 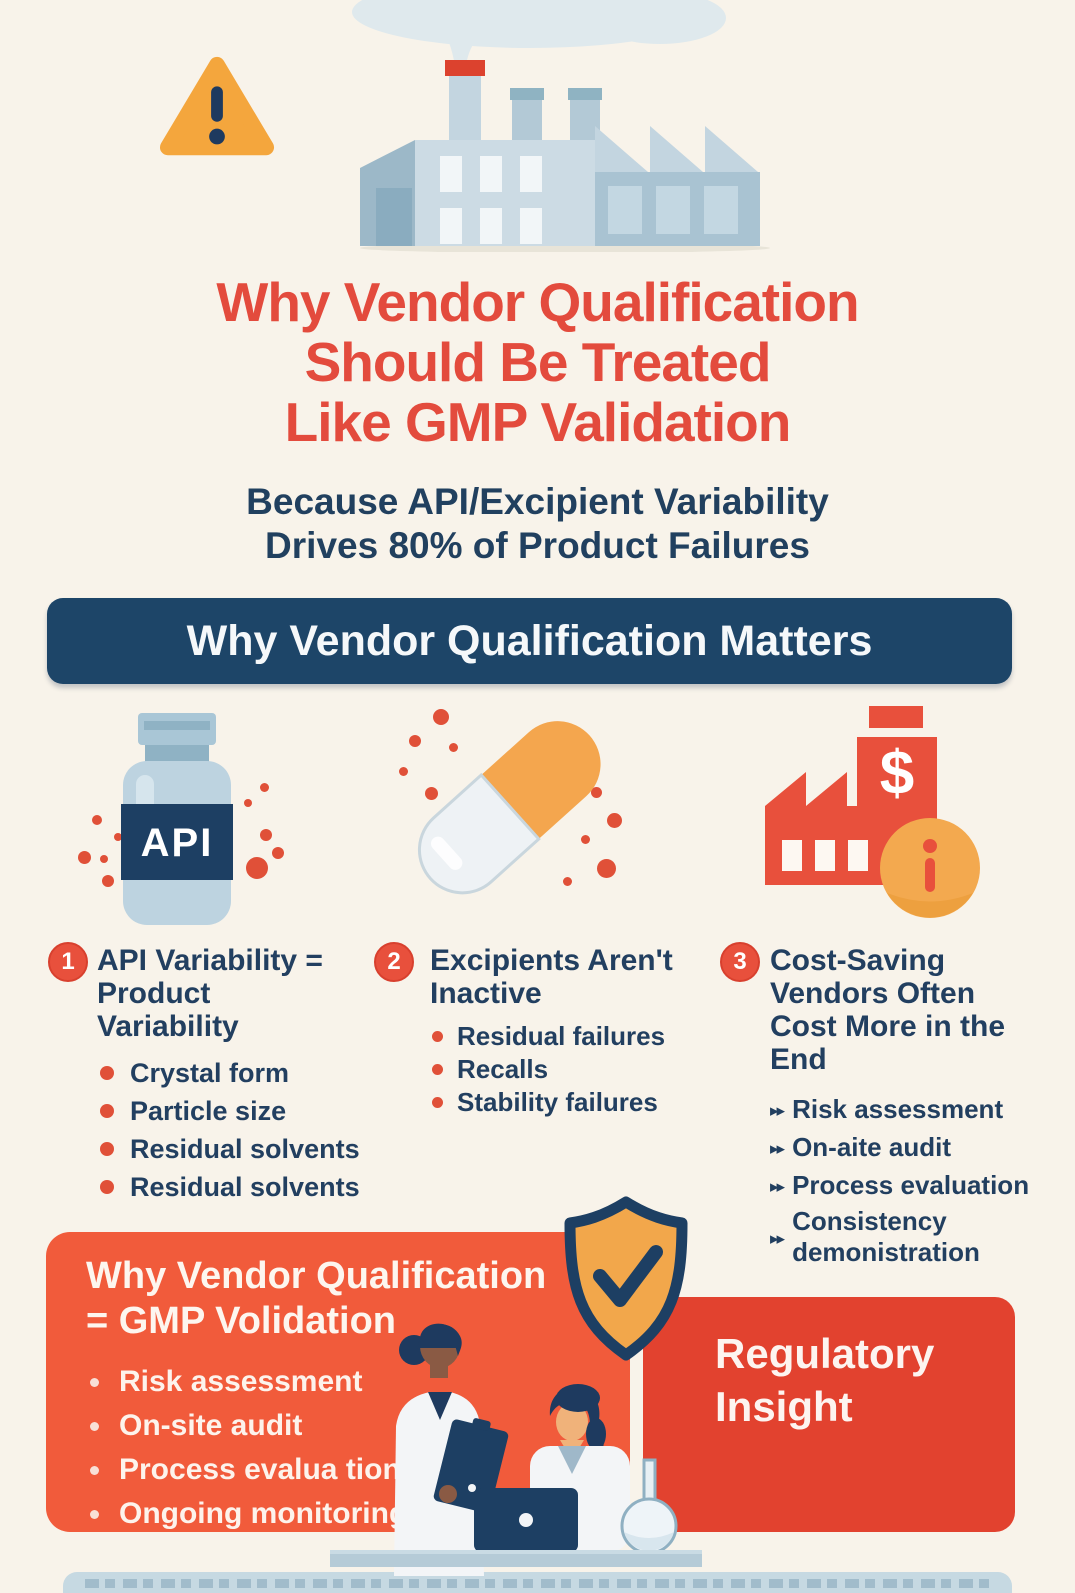 What do you see at coordinates (210, 993) in the screenshot?
I see `column-1-heading: API Variability = Product Variability` at bounding box center [210, 993].